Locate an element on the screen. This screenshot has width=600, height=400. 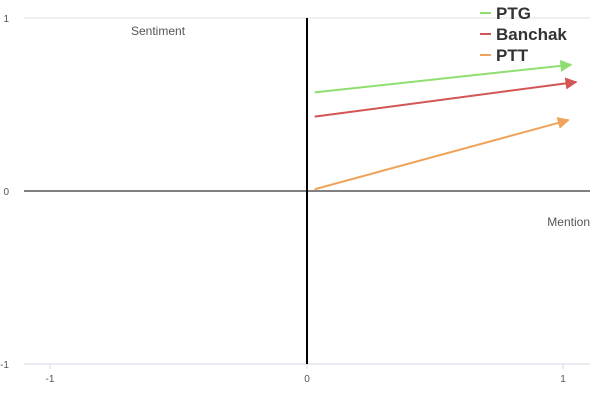
x-tick-label: 1 is located at coordinates (563, 379).